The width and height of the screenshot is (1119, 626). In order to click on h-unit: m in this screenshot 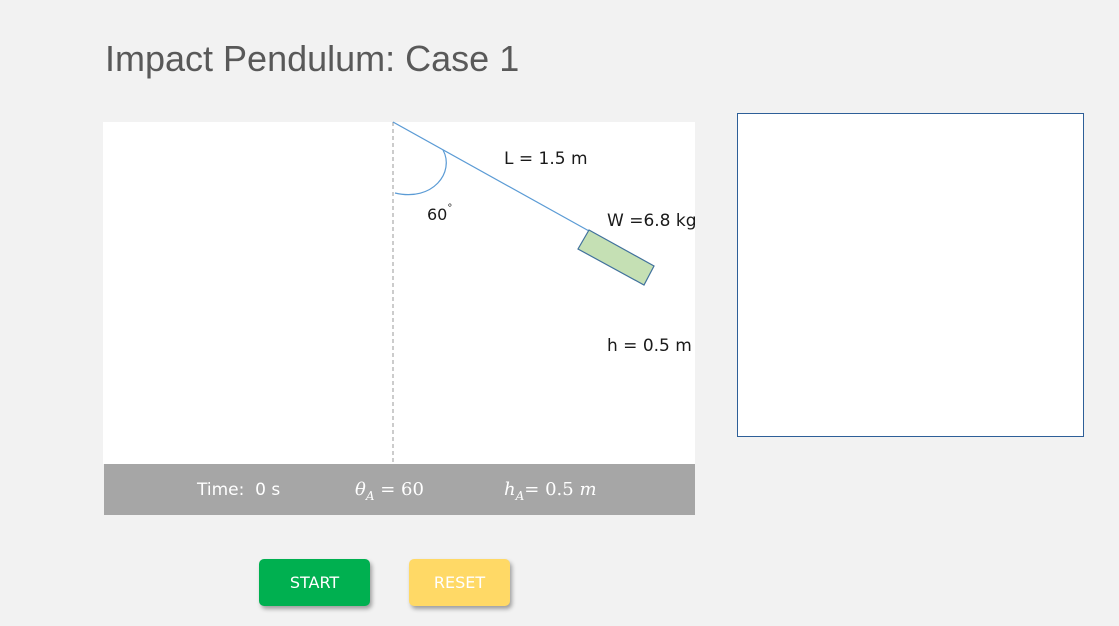, I will do `click(588, 489)`.